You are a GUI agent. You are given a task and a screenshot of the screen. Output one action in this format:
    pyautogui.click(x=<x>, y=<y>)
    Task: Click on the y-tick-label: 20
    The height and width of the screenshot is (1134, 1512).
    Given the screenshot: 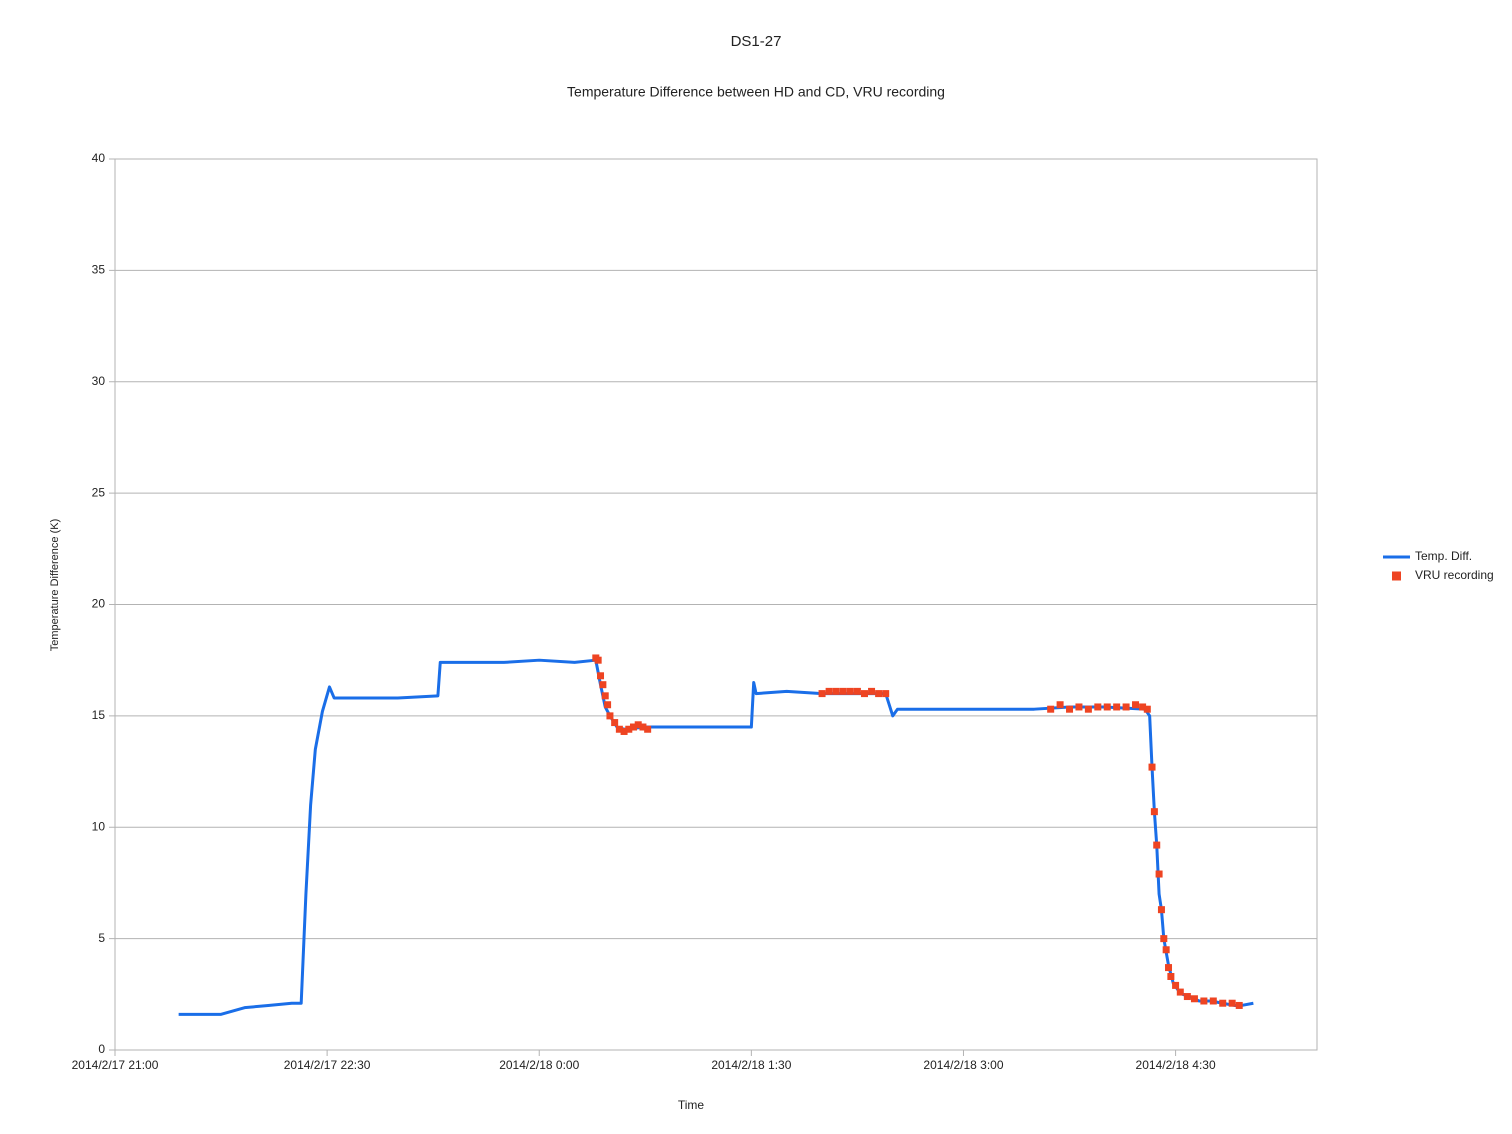 What is the action you would take?
    pyautogui.click(x=99, y=604)
    